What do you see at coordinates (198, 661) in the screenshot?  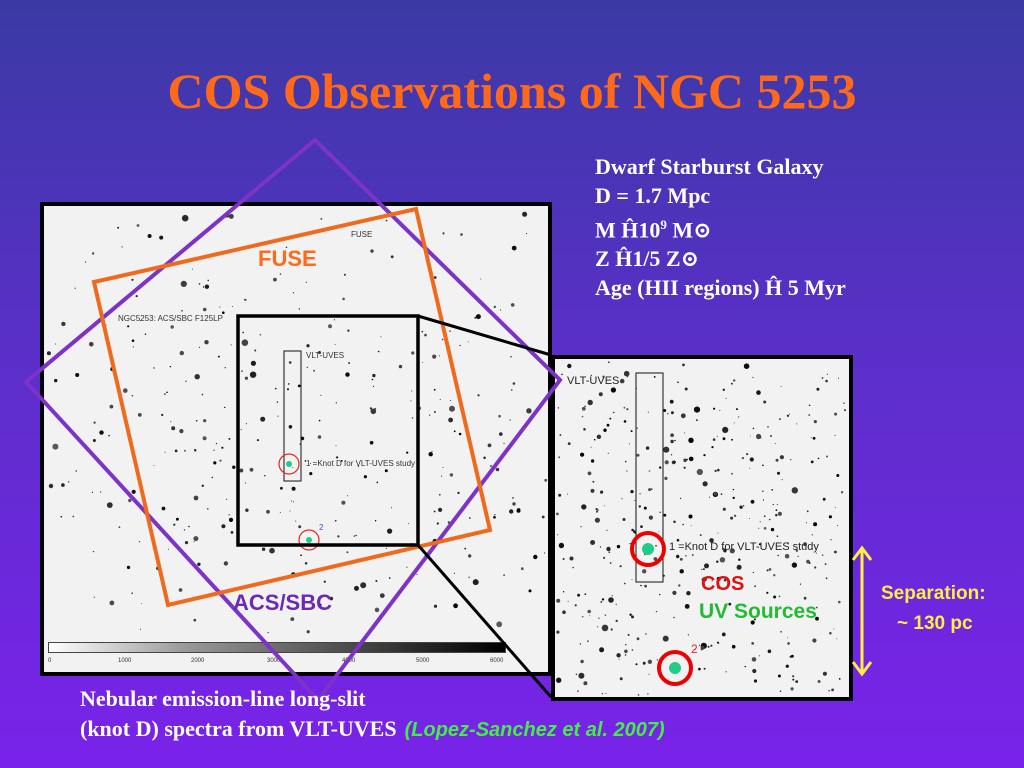 I see `colorbar-tick: 2000` at bounding box center [198, 661].